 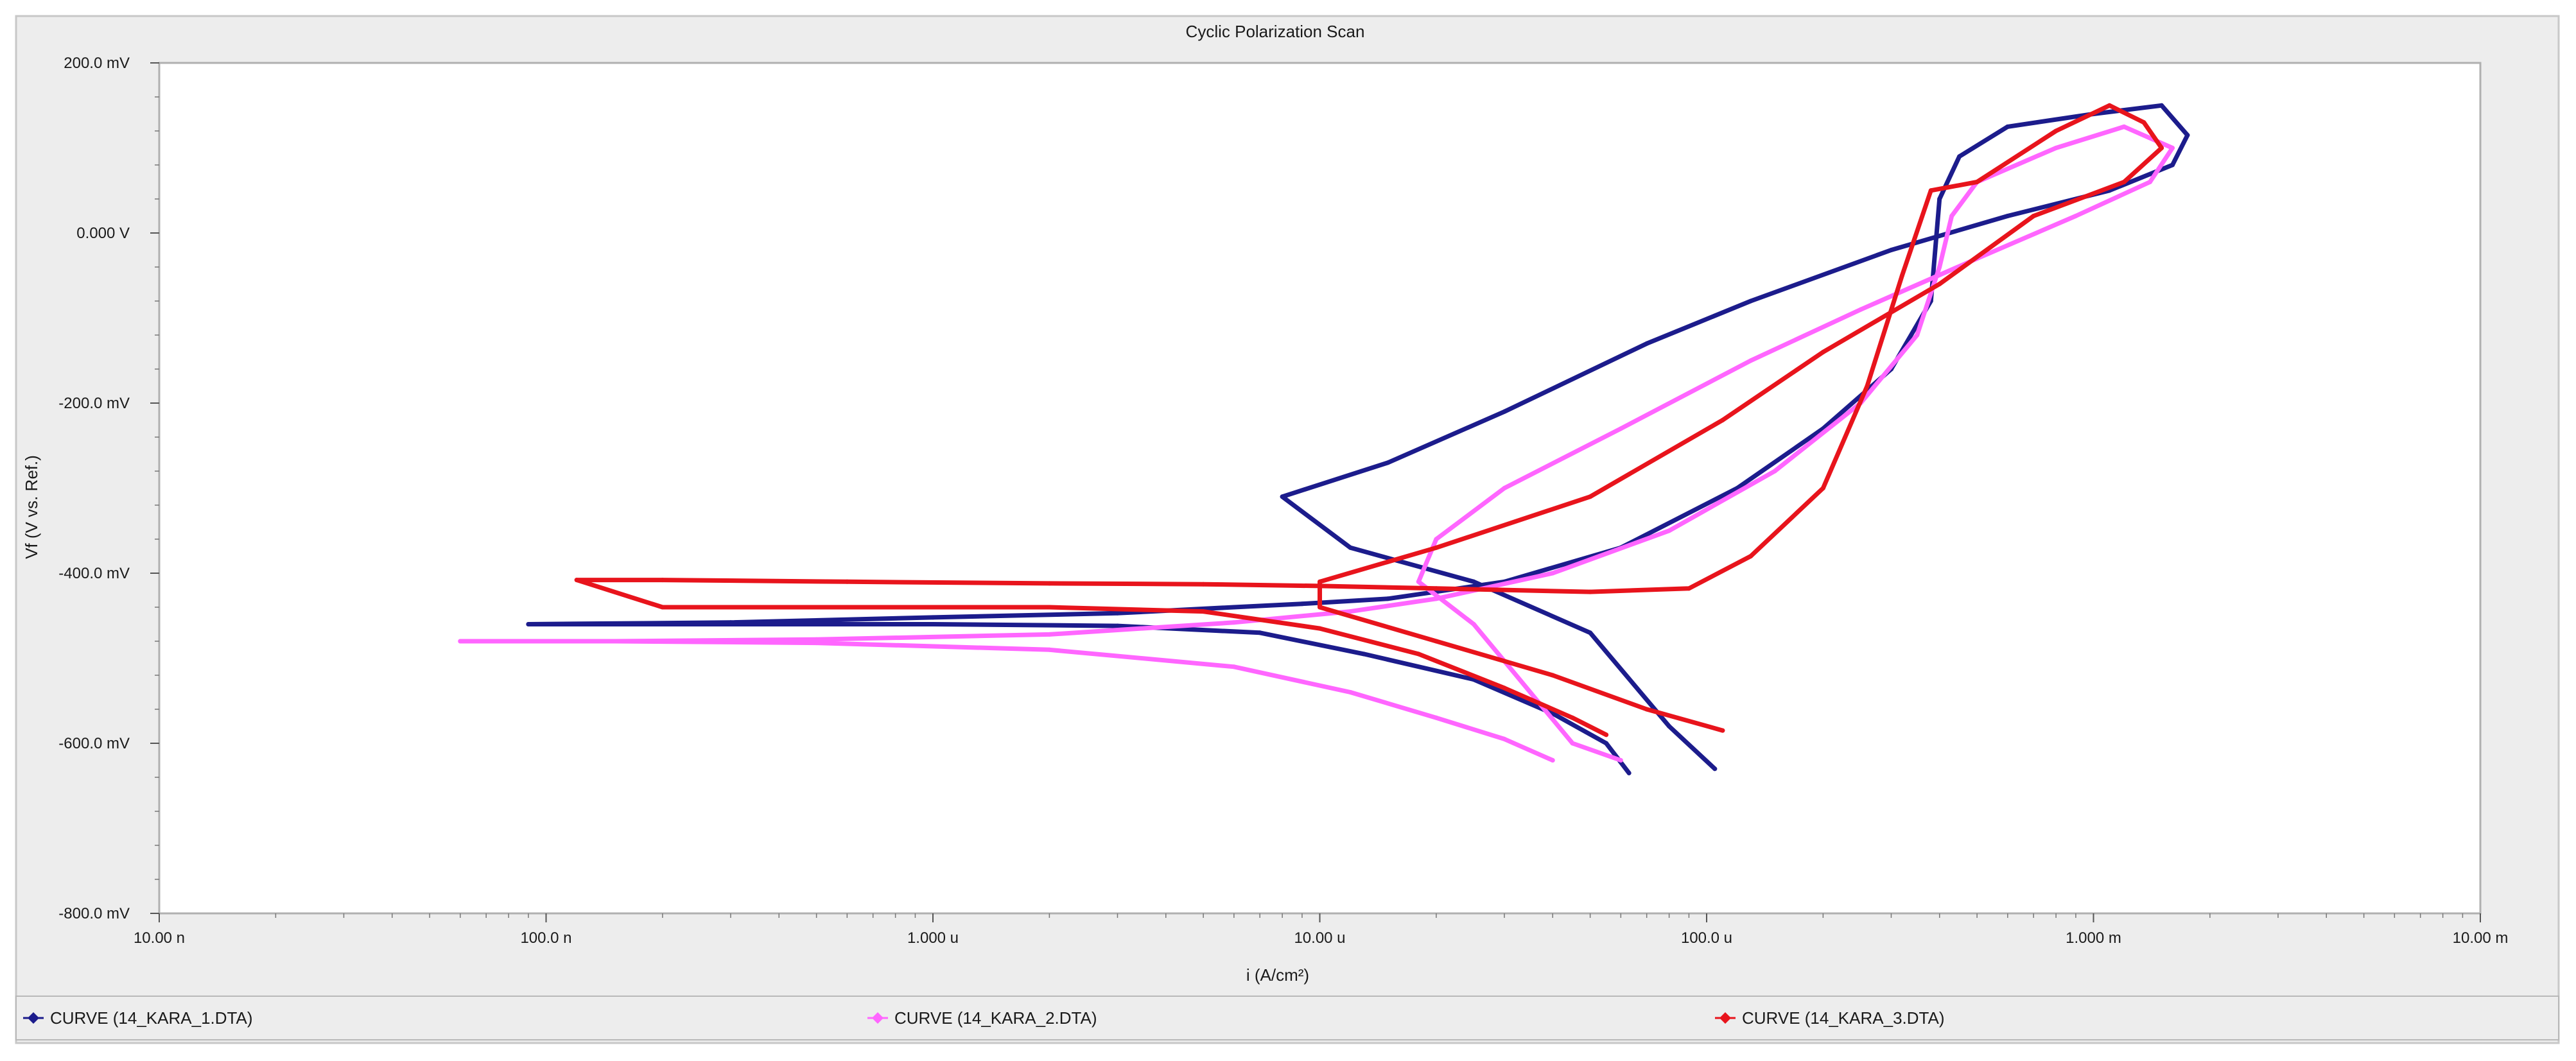 I want to click on legend-label: CURVE (14_KARA_3.DTA), so click(x=1843, y=1018).